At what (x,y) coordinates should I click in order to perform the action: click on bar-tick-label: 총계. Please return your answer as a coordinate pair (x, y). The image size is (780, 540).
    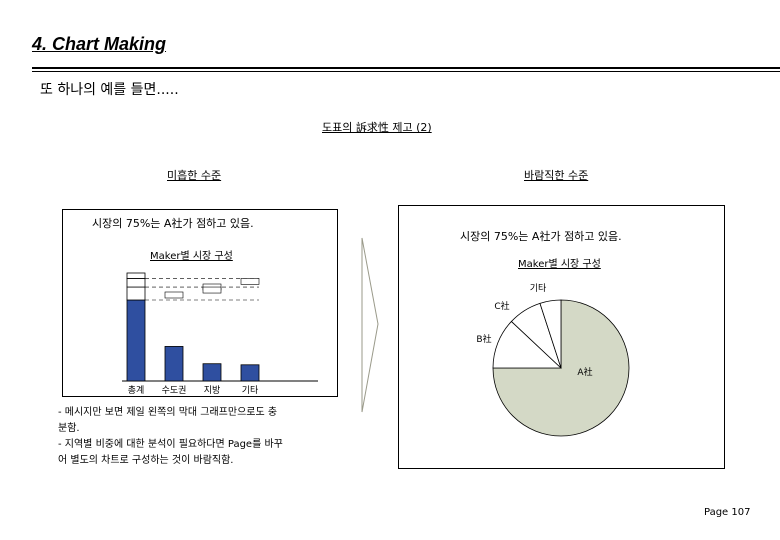
    Looking at the image, I should click on (136, 390).